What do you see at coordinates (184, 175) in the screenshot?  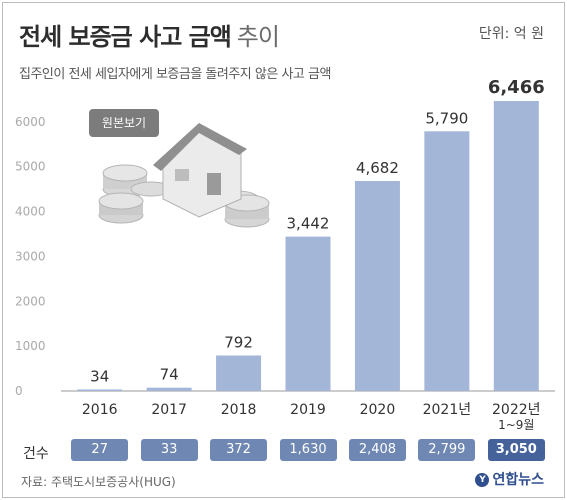 I see `house-and-coins-illustration` at bounding box center [184, 175].